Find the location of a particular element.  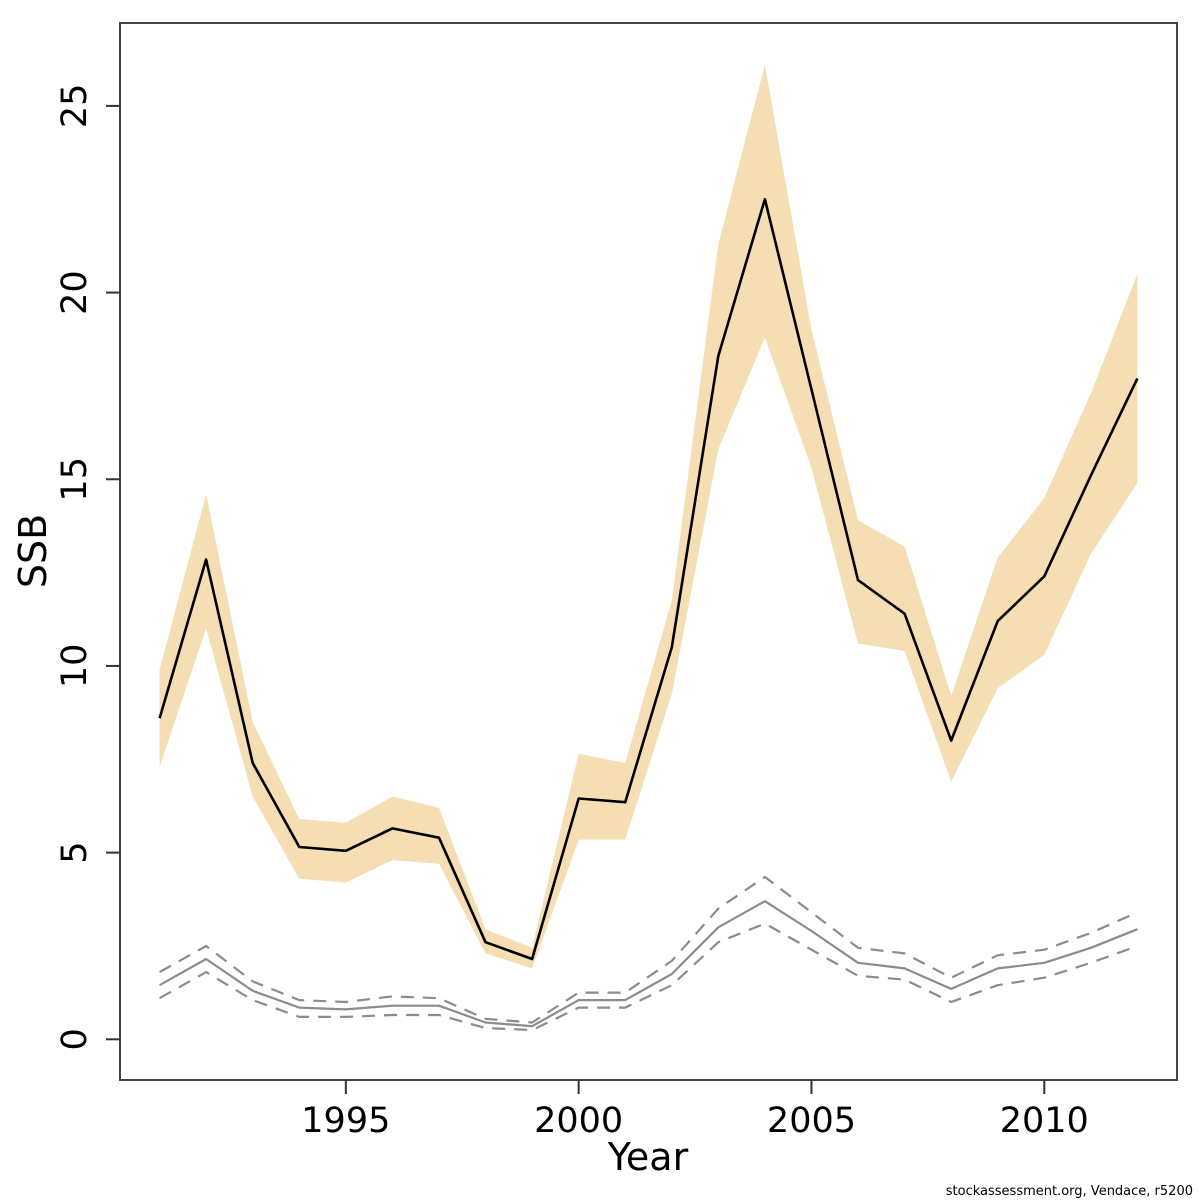

footer-credit: stockassessment.org, Vendace, r5200 is located at coordinates (1069, 1191).